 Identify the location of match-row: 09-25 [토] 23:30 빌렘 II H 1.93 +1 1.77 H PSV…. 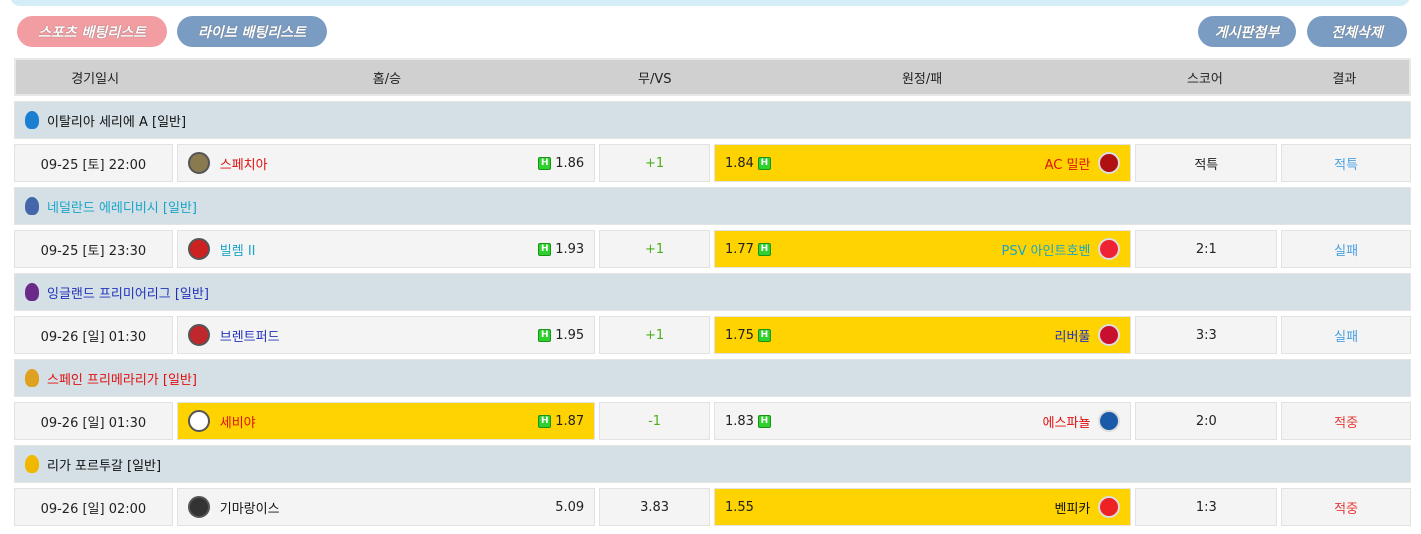
(712, 249).